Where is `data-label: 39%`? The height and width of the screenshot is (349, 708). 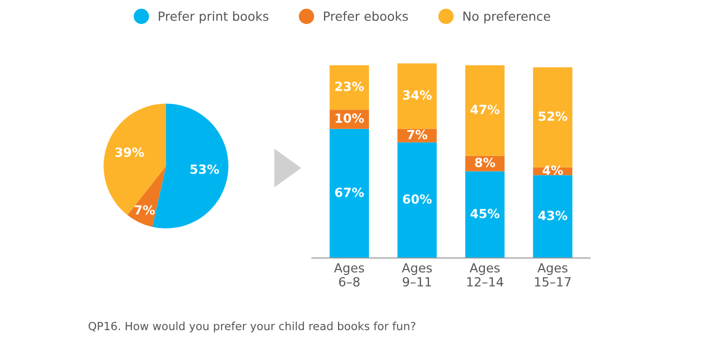 data-label: 39% is located at coordinates (129, 152).